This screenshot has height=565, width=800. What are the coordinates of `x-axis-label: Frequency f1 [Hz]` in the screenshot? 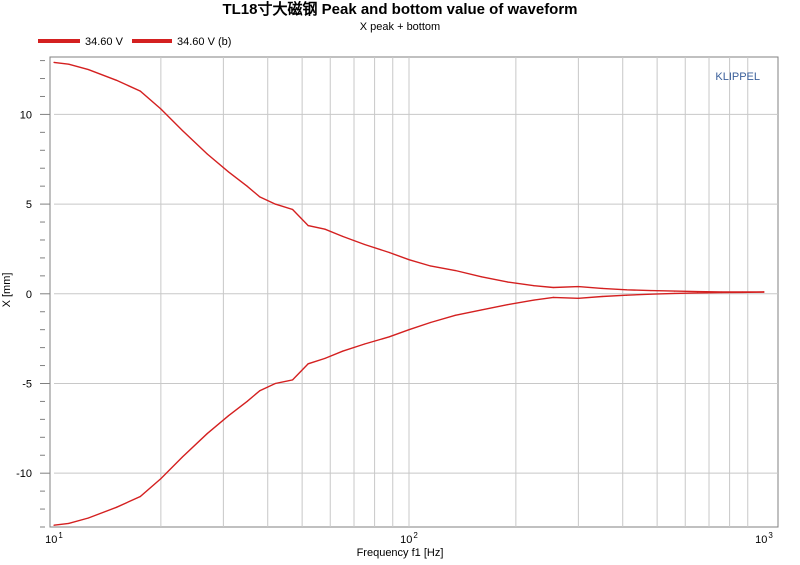 It's located at (400, 553).